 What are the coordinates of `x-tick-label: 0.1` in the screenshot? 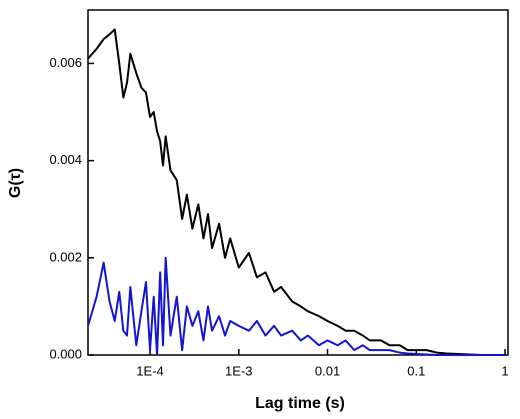 It's located at (416, 370).